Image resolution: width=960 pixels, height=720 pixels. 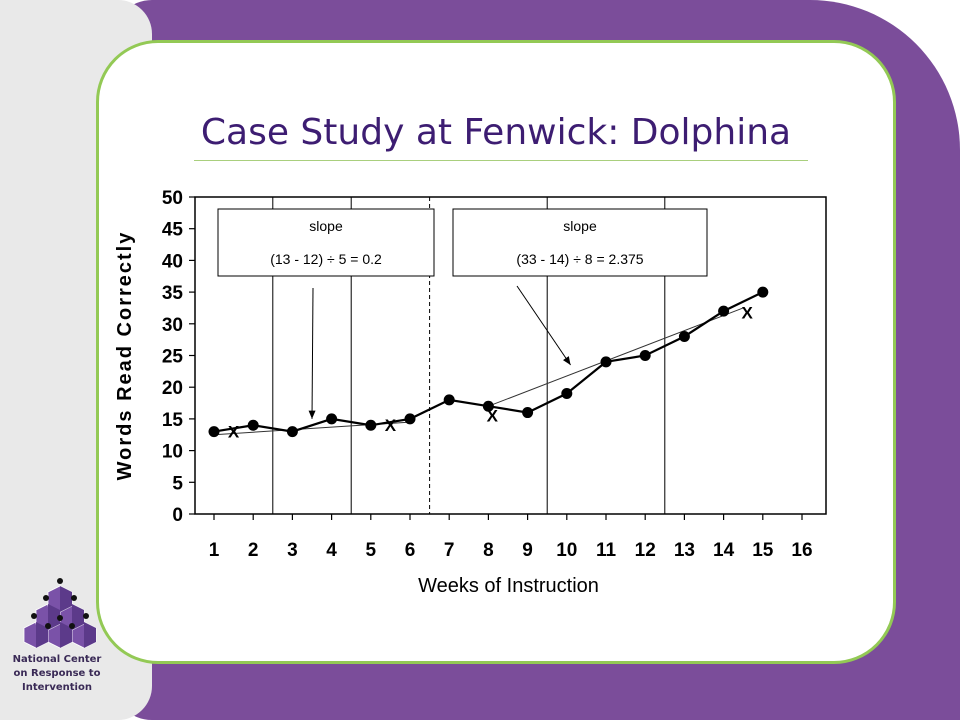 What do you see at coordinates (173, 357) in the screenshot?
I see `y-tick-label: 25` at bounding box center [173, 357].